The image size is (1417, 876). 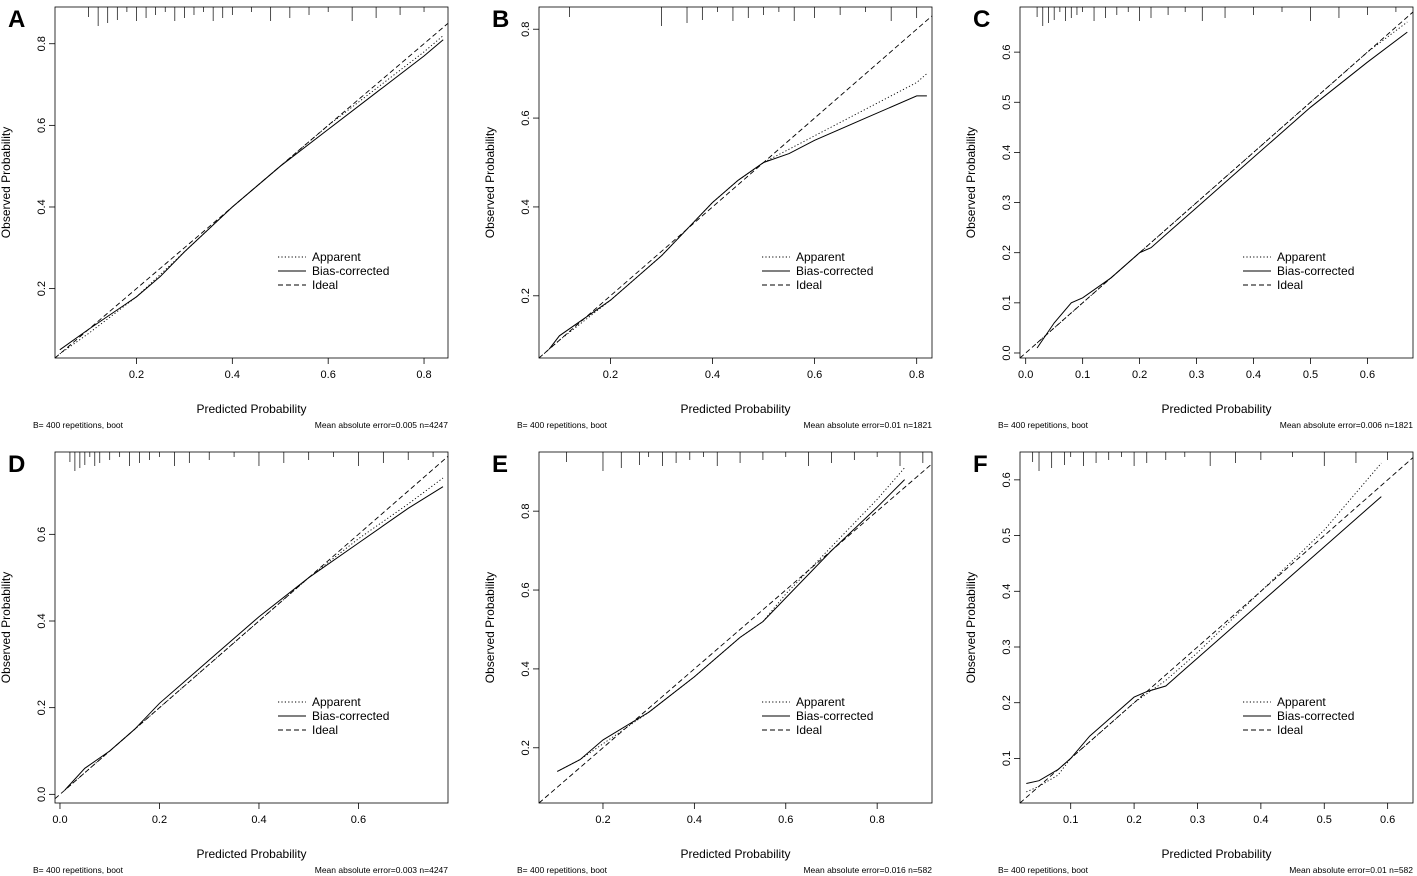 What do you see at coordinates (500, 19) in the screenshot?
I see `panel-letter: B` at bounding box center [500, 19].